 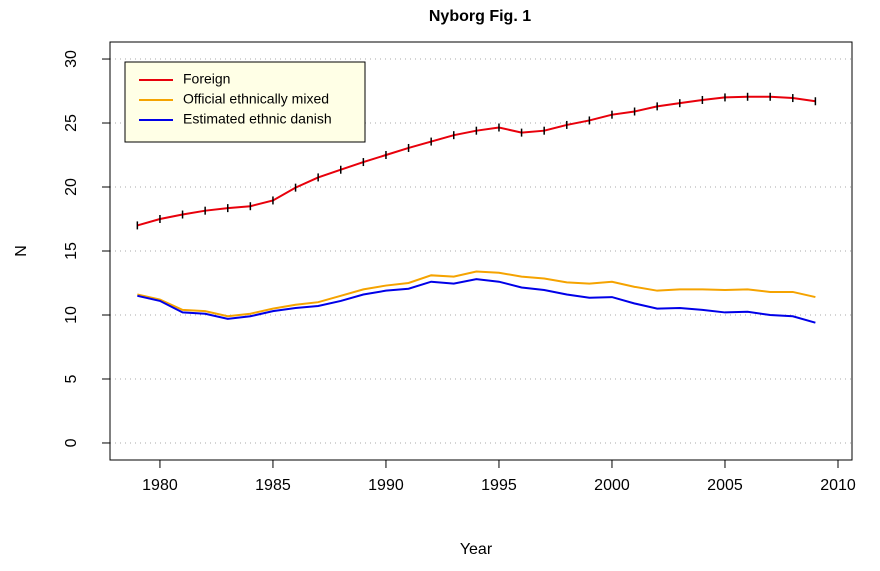 What do you see at coordinates (71, 315) in the screenshot?
I see `y-tick-label: 10` at bounding box center [71, 315].